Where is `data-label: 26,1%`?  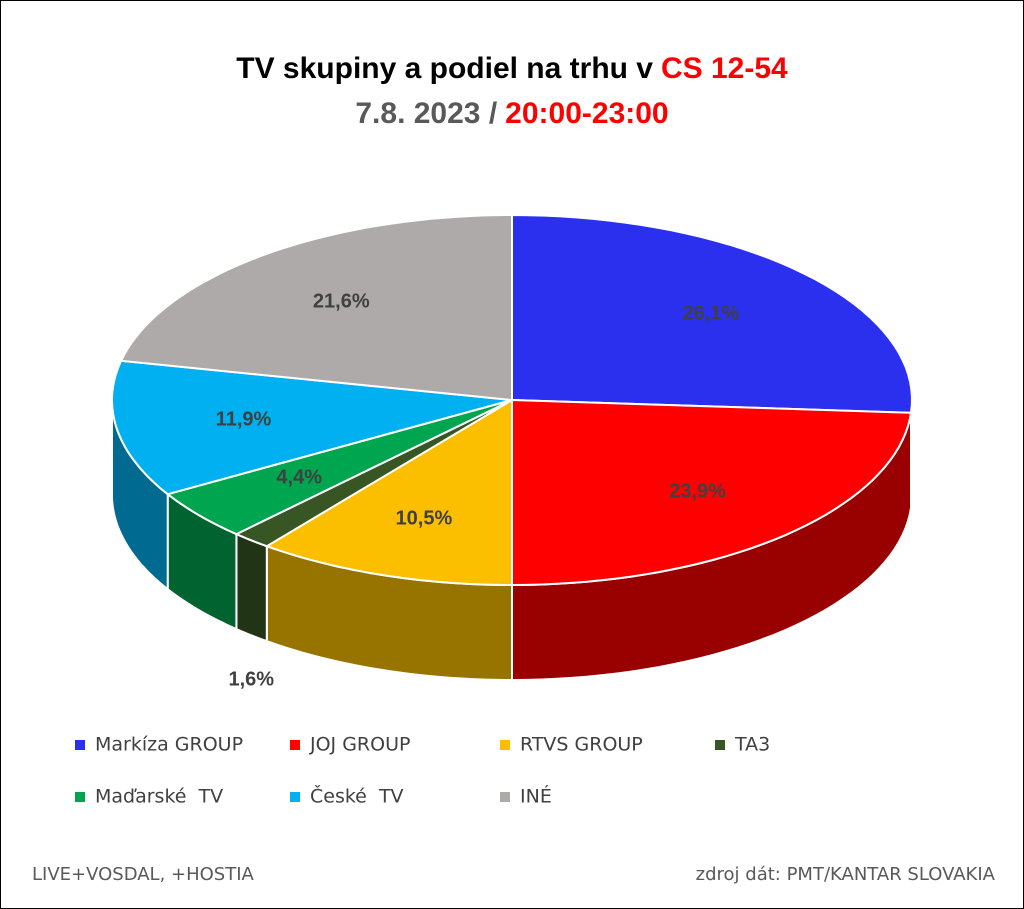 data-label: 26,1% is located at coordinates (711, 313).